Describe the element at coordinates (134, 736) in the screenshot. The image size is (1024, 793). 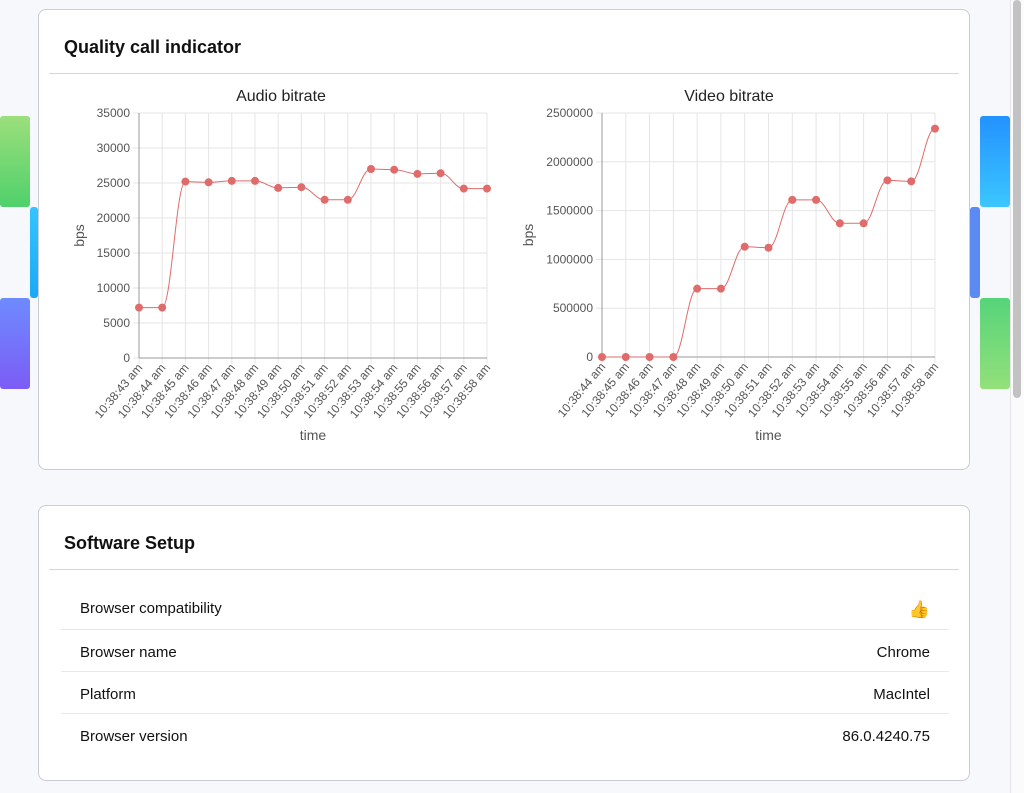
I see `row-label: Browser version` at that location.